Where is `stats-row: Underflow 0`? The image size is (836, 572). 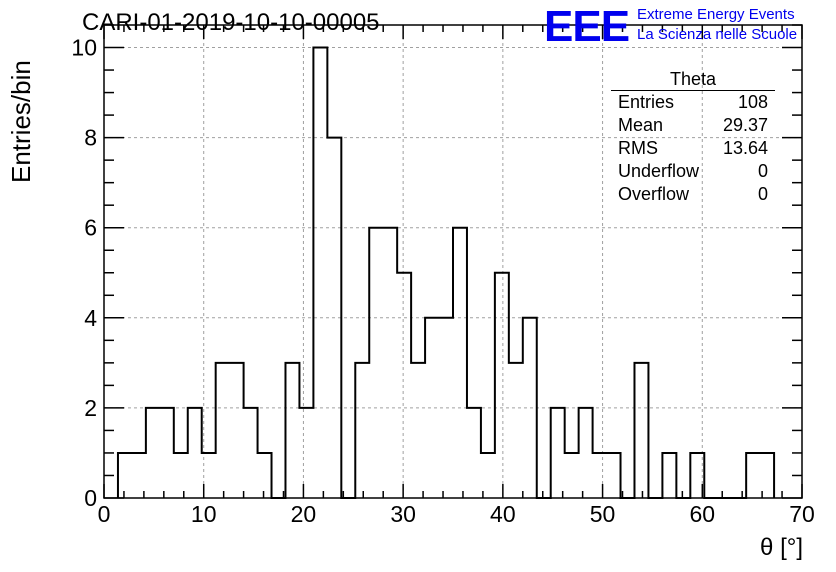 stats-row: Underflow 0 is located at coordinates (693, 171).